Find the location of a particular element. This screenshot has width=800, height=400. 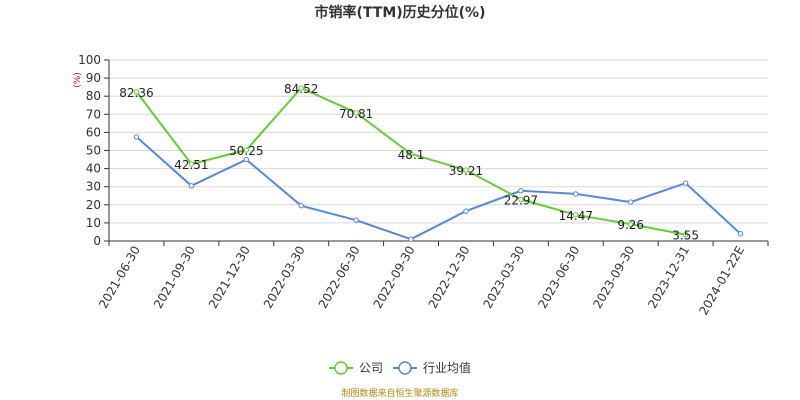

legend-marker-company is located at coordinates (341, 368).